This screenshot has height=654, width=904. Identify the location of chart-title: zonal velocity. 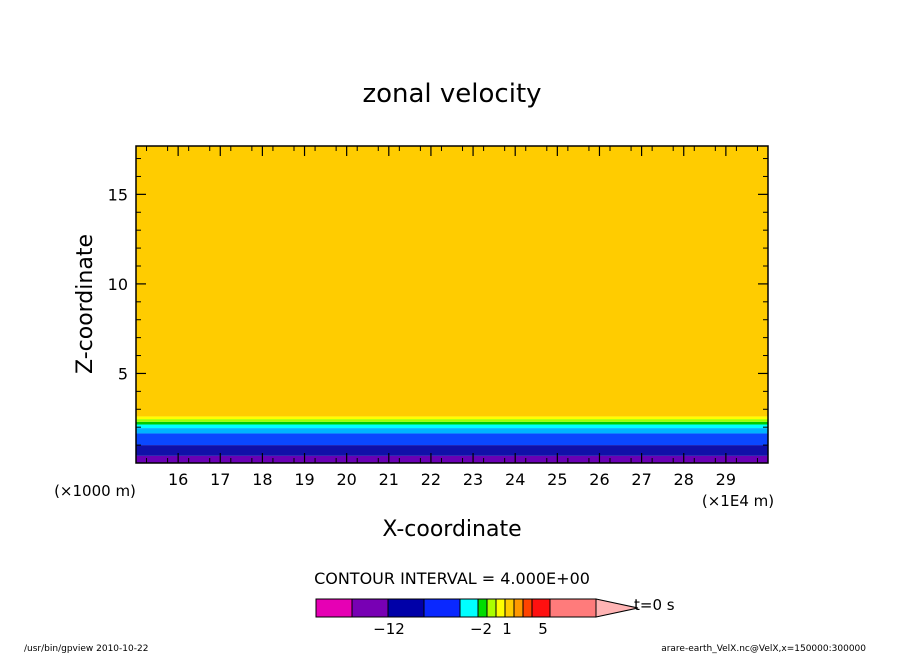
(451, 94).